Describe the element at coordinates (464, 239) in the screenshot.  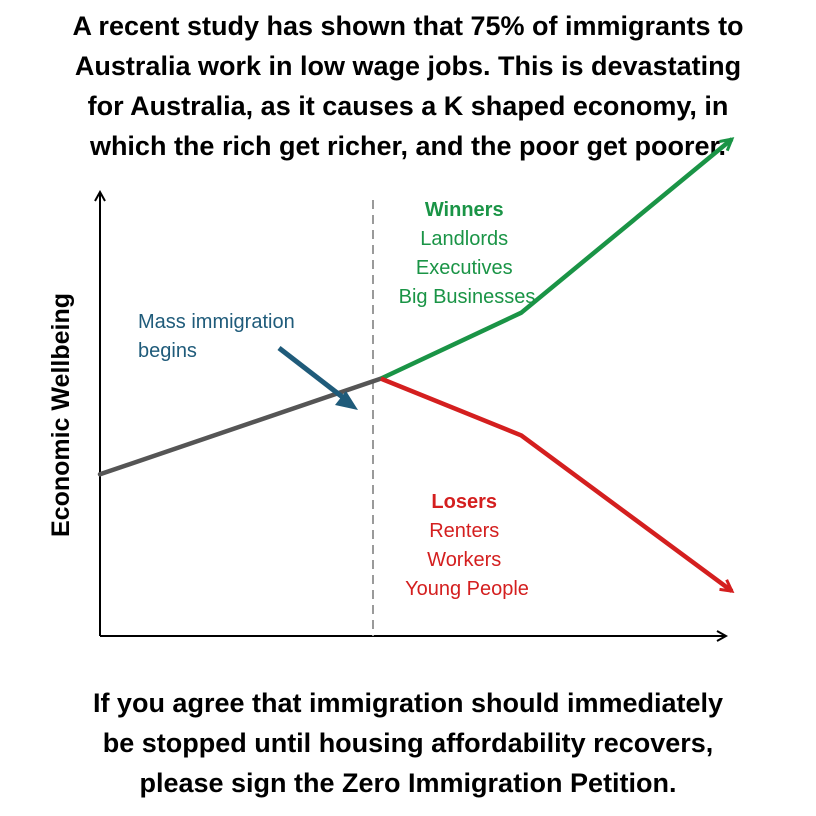
I see `winners-item: Landlords` at that location.